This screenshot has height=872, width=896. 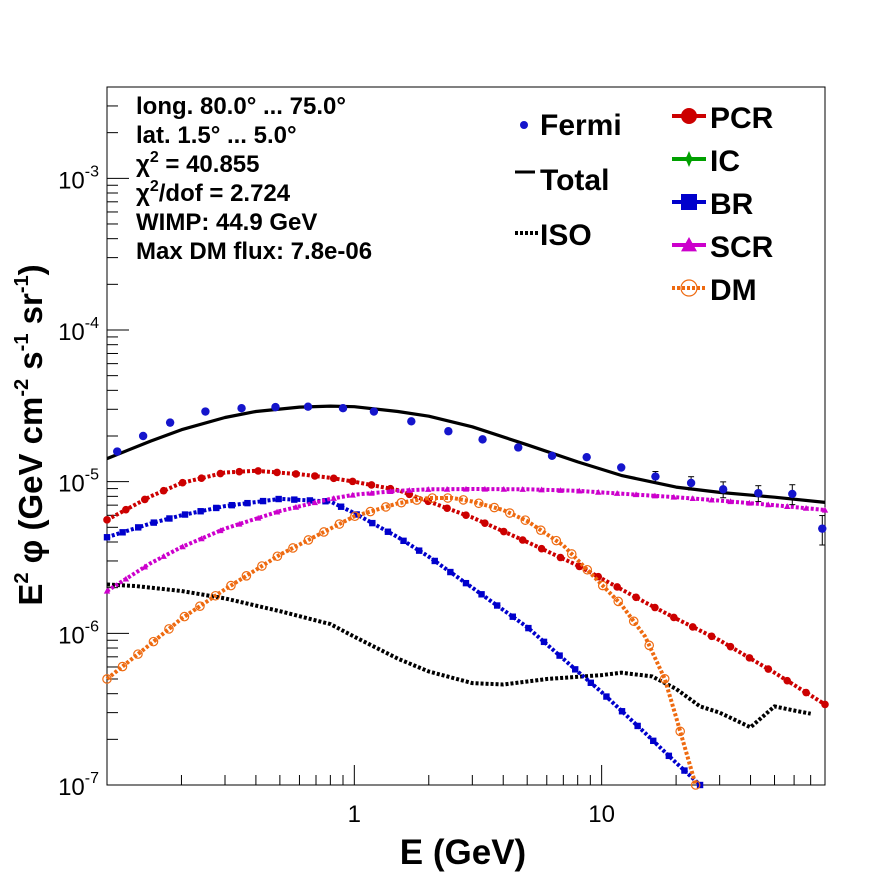 What do you see at coordinates (463, 852) in the screenshot?
I see `x-axis-label: E (GeV)` at bounding box center [463, 852].